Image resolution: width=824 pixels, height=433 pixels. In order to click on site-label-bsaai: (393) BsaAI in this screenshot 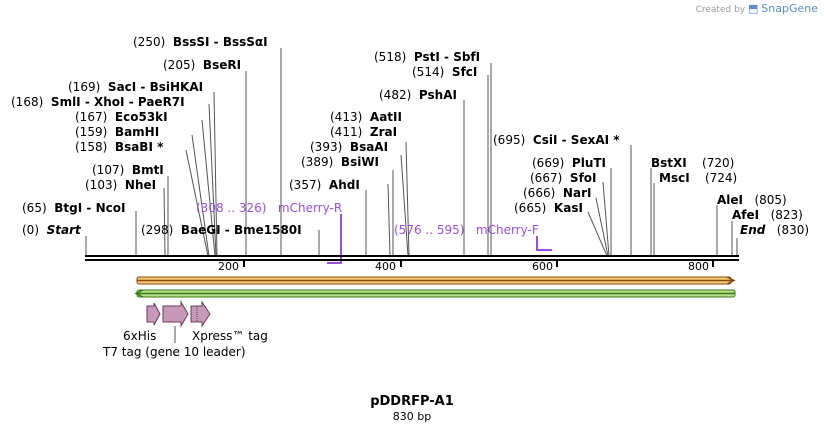, I will do `click(349, 147)`.